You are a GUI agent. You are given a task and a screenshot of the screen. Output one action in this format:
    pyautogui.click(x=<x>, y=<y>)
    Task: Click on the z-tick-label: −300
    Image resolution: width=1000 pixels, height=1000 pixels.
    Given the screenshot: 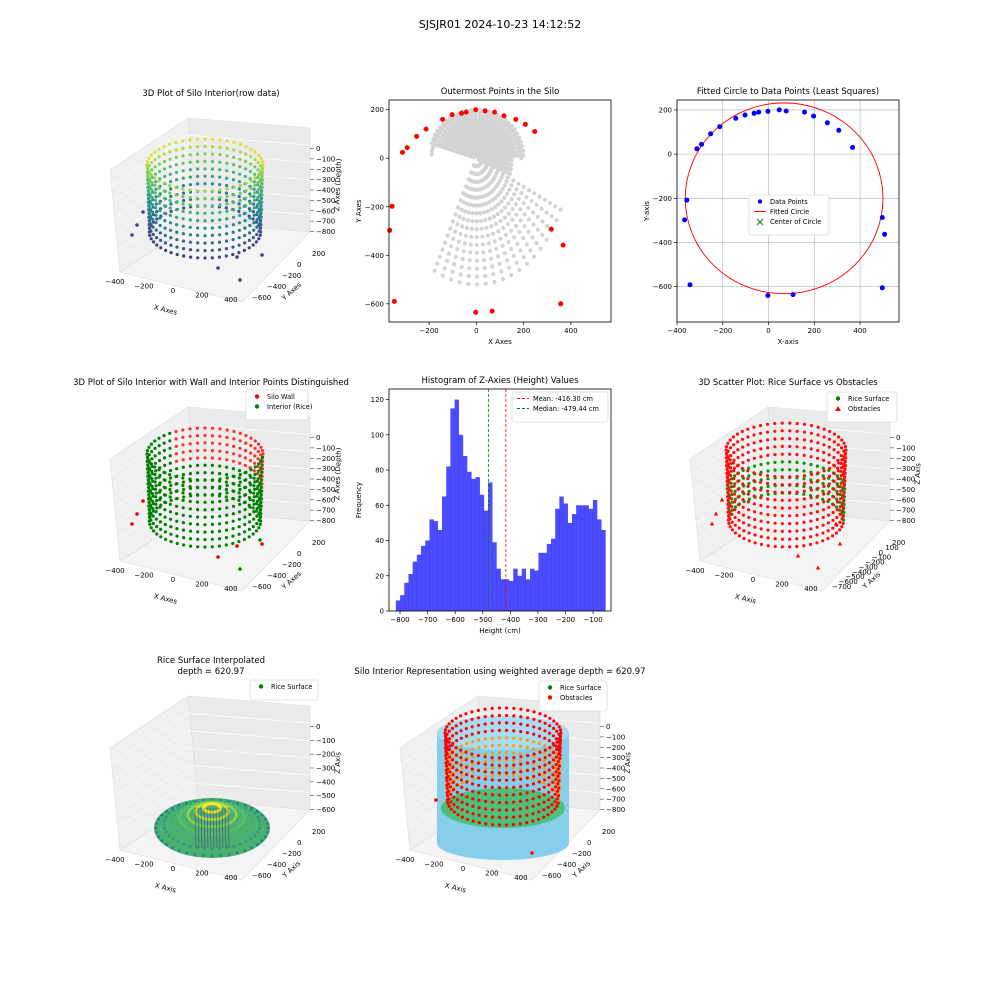 What is the action you would take?
    pyautogui.click(x=325, y=469)
    